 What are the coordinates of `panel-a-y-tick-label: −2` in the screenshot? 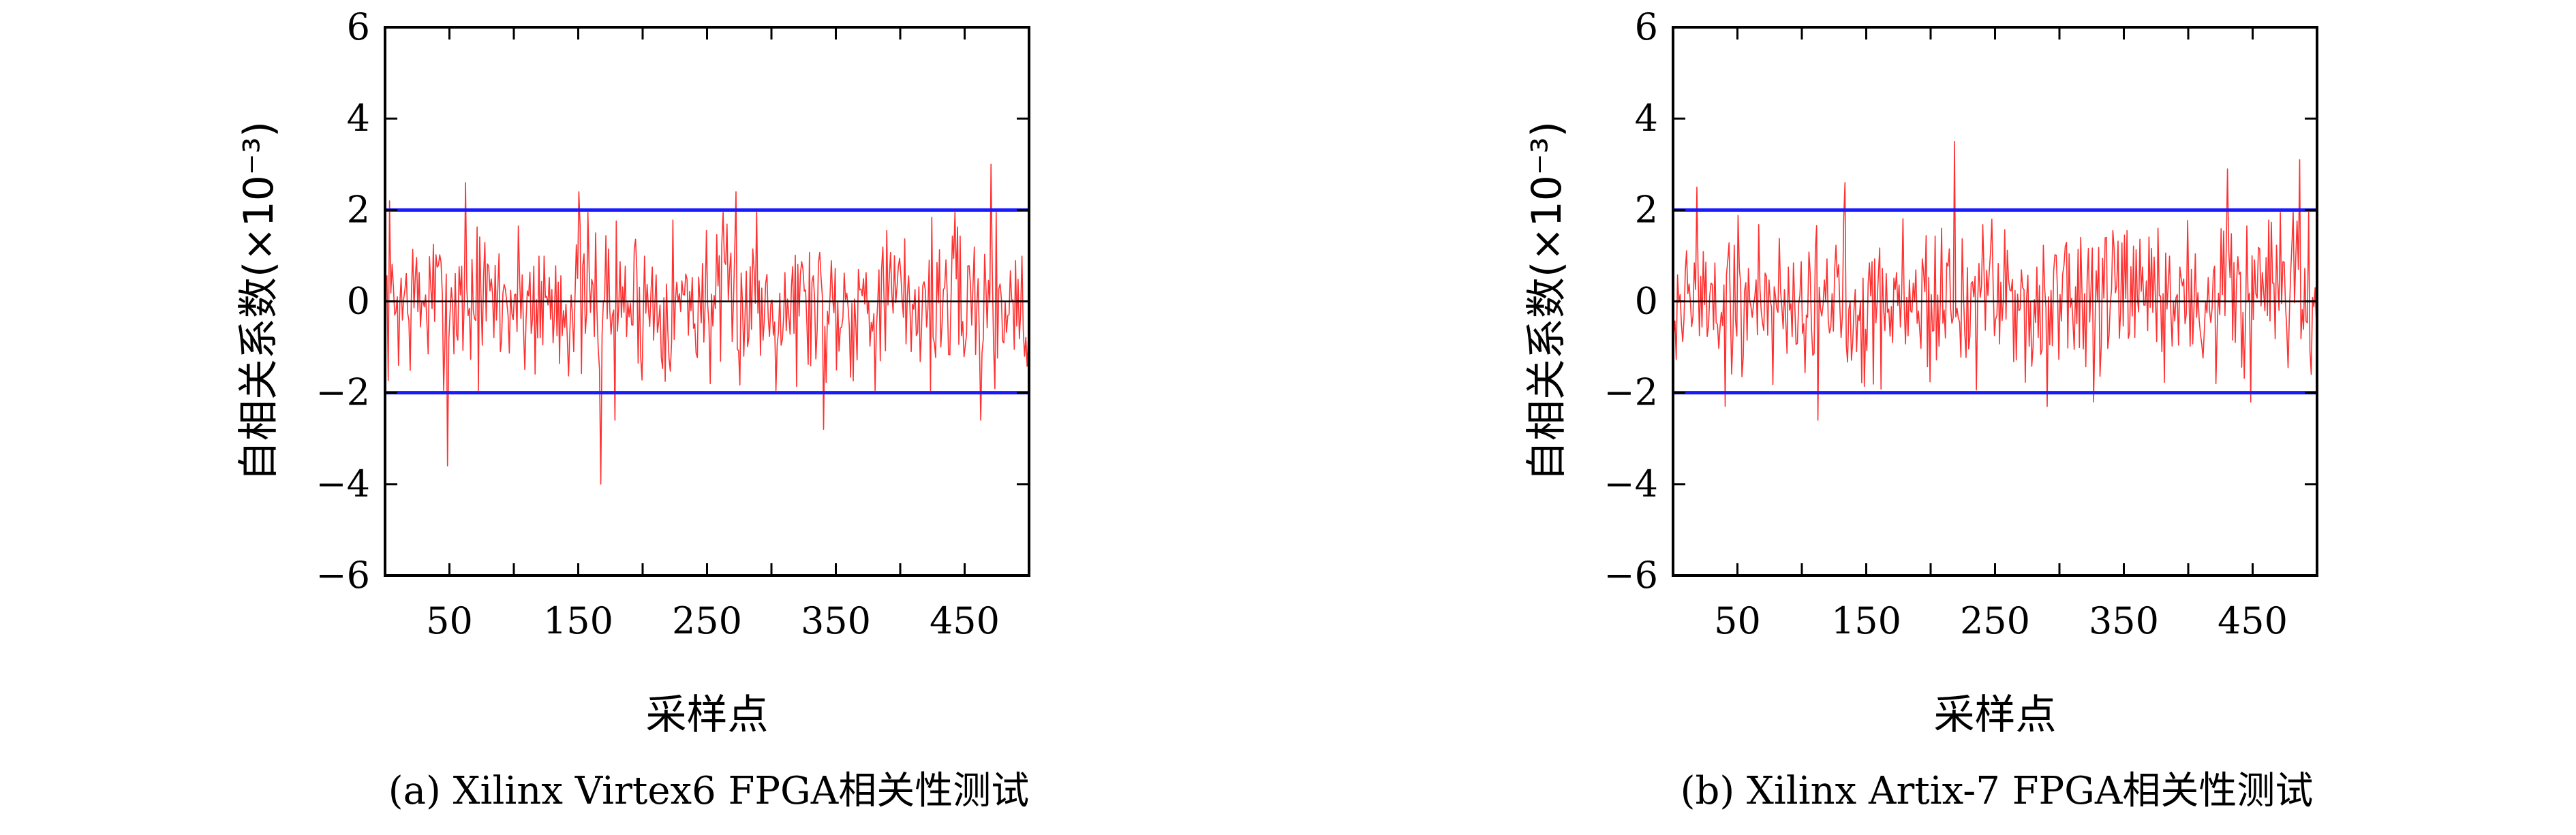 It's located at (343, 392).